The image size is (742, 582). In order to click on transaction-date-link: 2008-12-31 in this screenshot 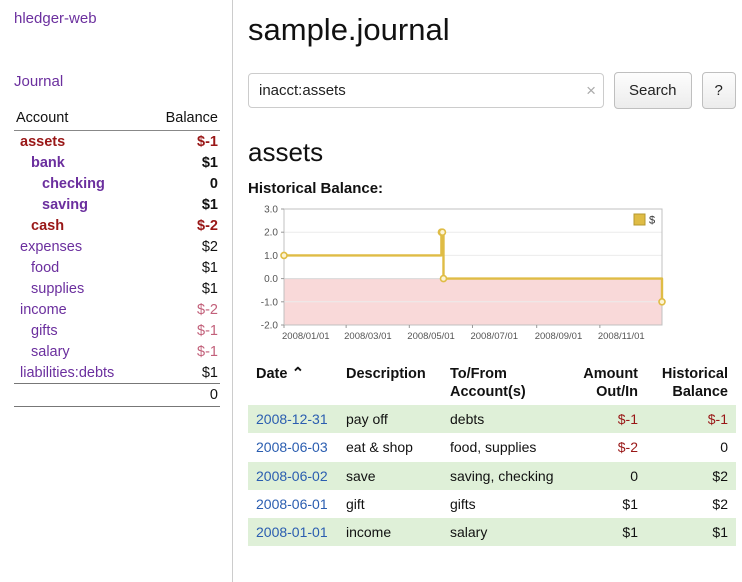, I will do `click(292, 419)`.